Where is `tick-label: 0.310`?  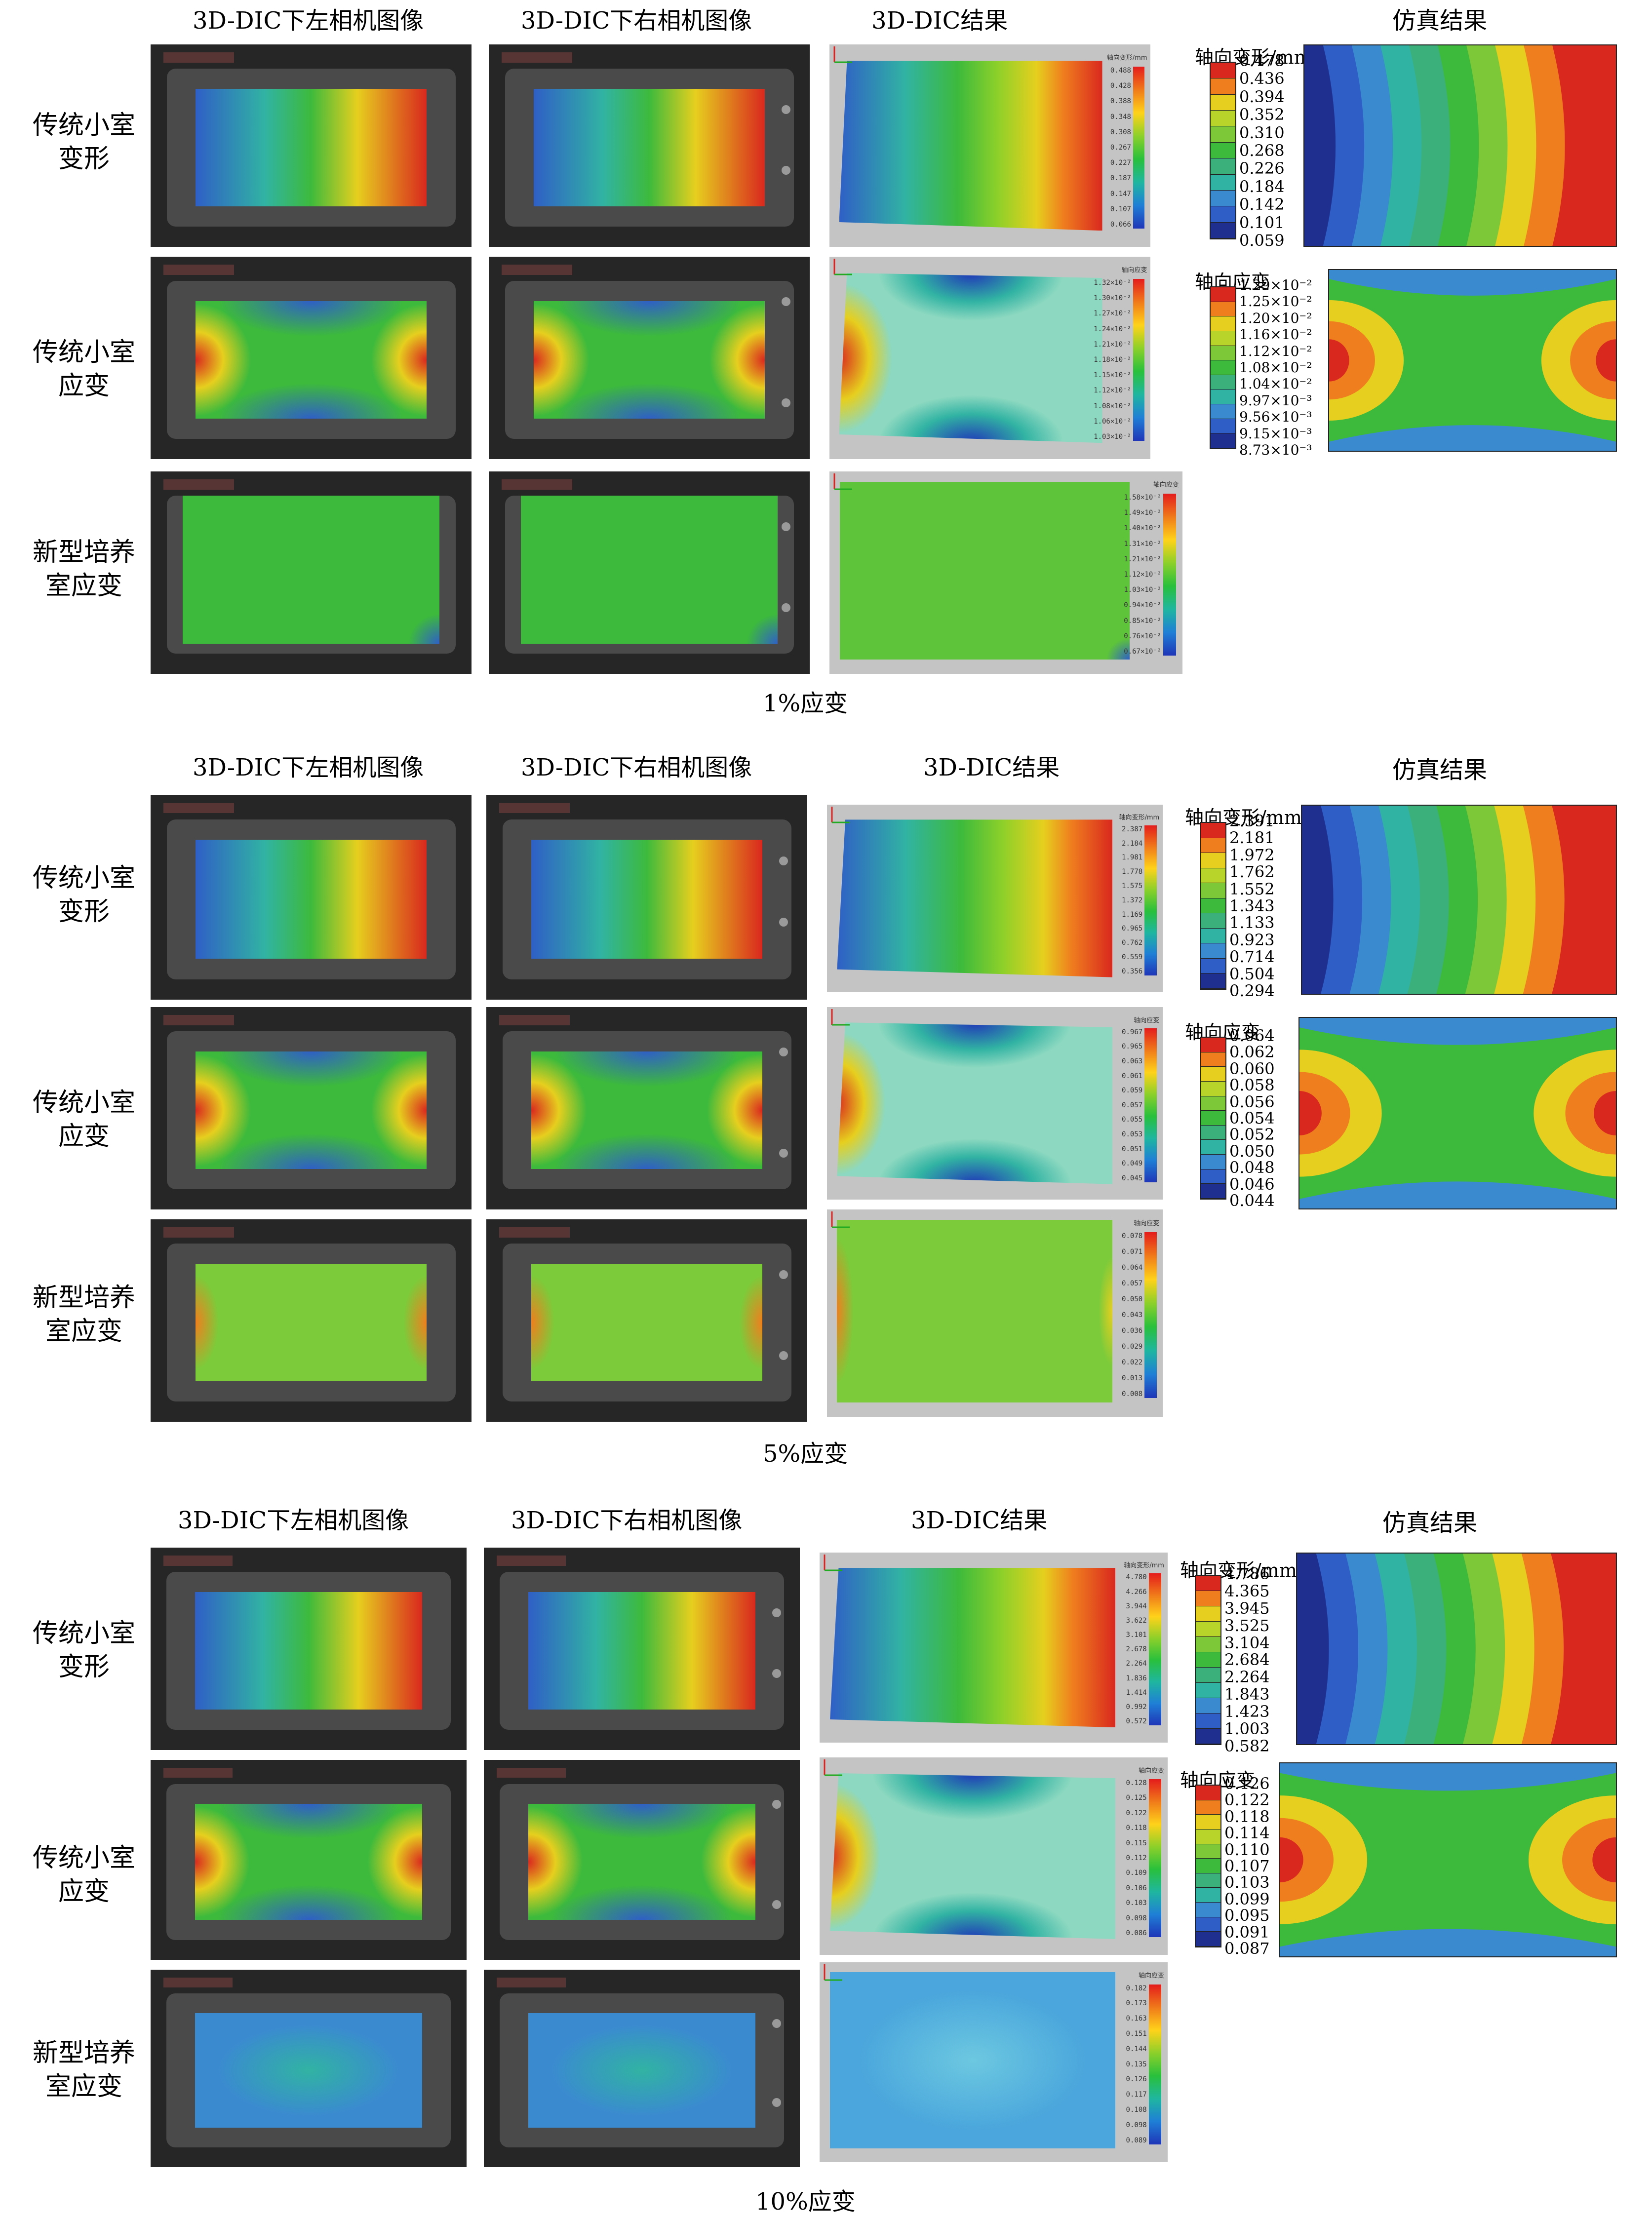
tick-label: 0.310 is located at coordinates (1262, 132).